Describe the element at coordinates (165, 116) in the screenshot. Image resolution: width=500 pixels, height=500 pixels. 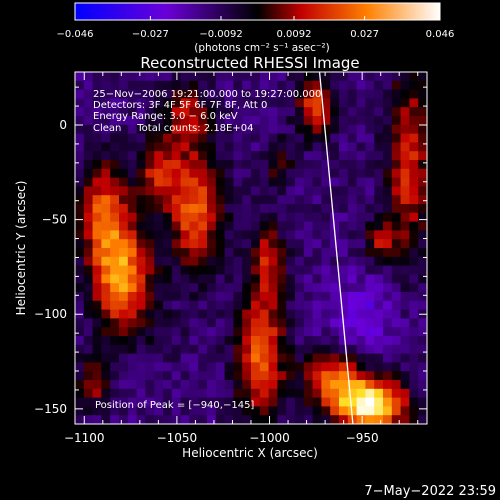
I see `annotation-energy: Energy Range: 3.0 − 6.0 keV` at that location.